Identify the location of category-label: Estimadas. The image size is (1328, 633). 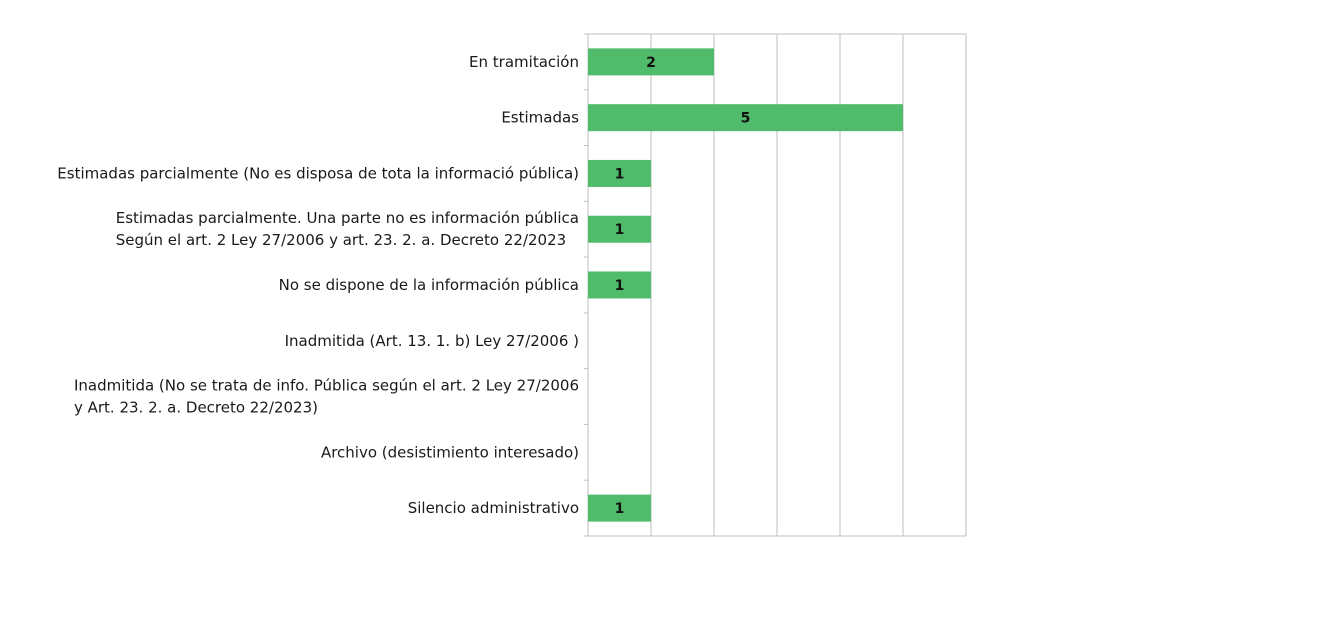
(540, 118).